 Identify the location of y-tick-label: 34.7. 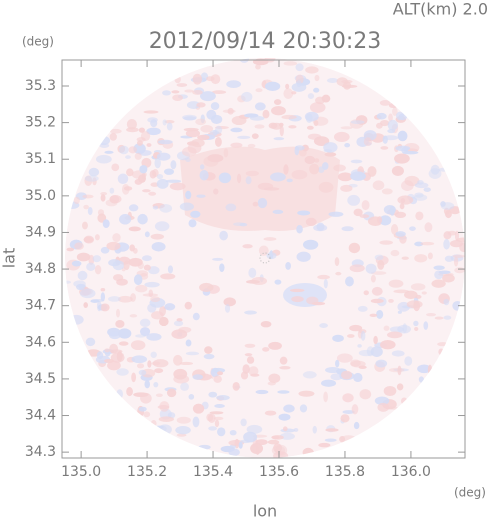
(40, 306).